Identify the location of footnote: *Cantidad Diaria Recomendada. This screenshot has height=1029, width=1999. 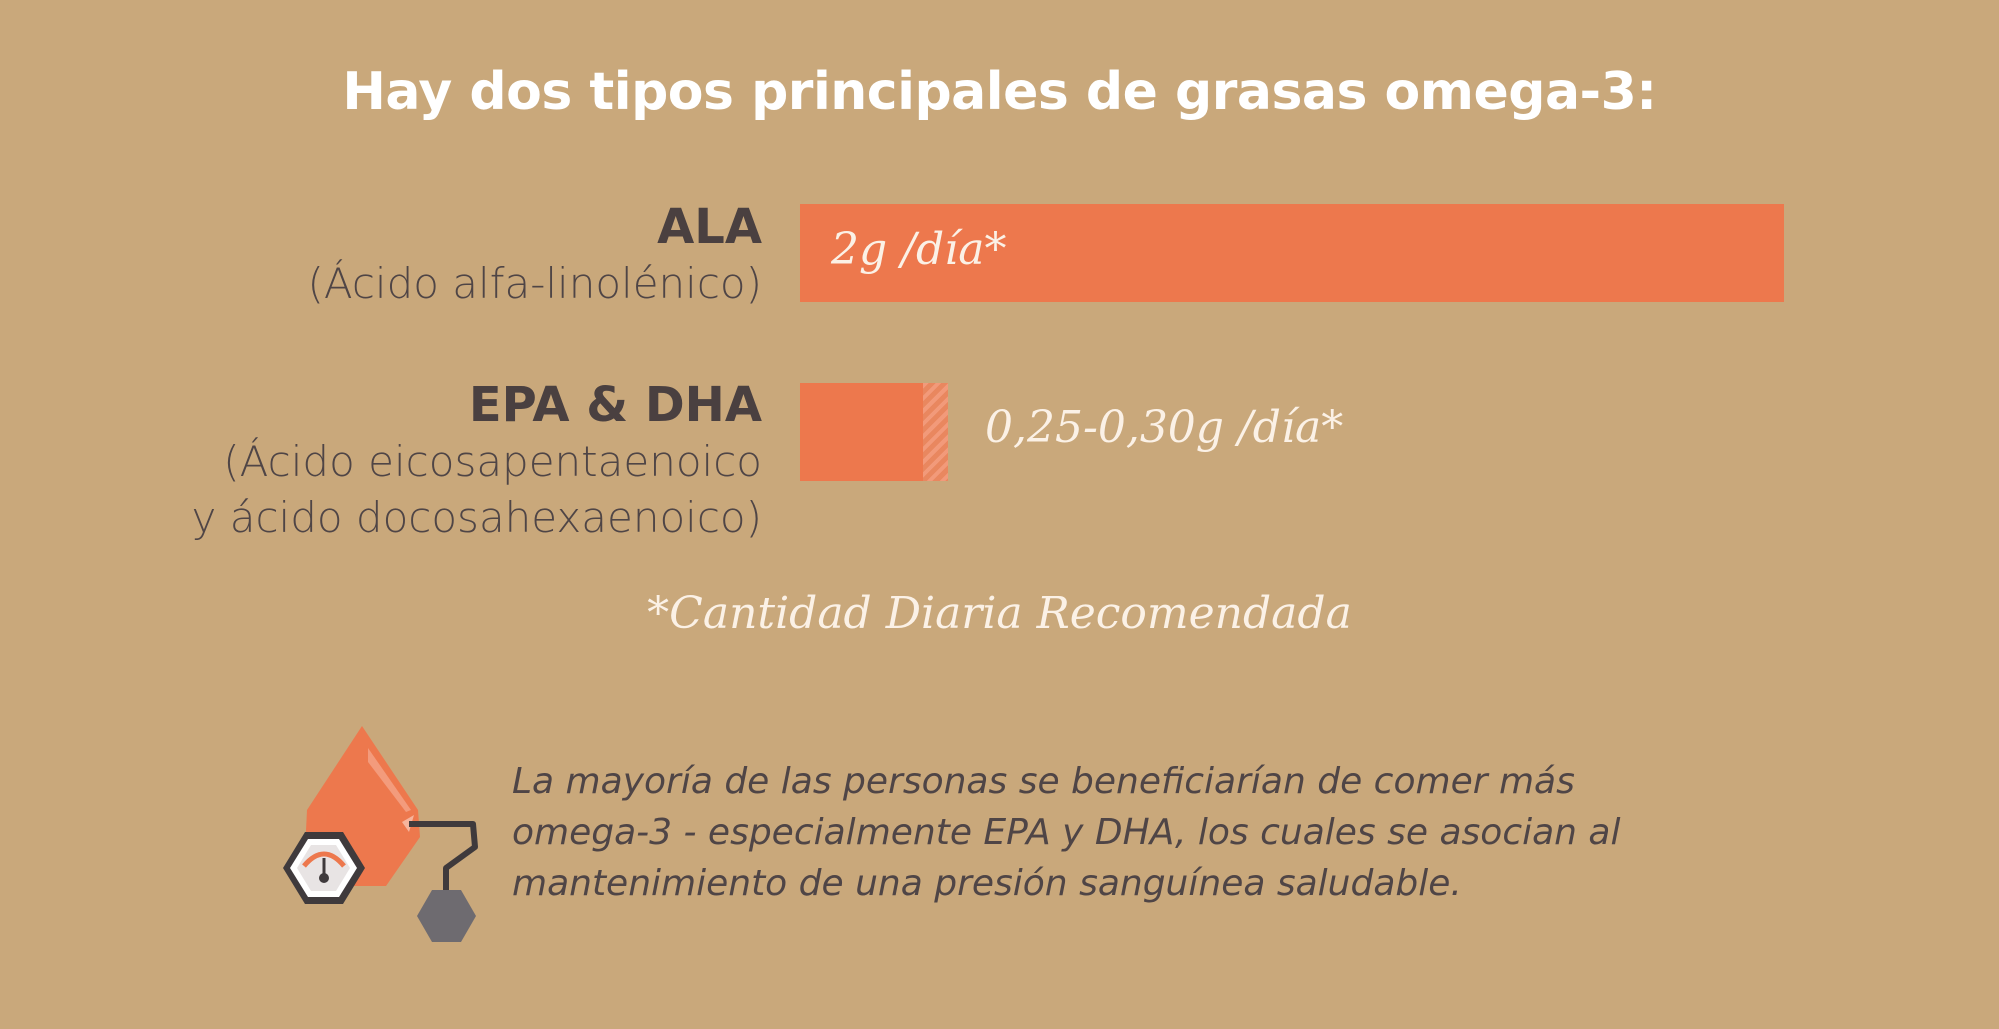
(999, 613).